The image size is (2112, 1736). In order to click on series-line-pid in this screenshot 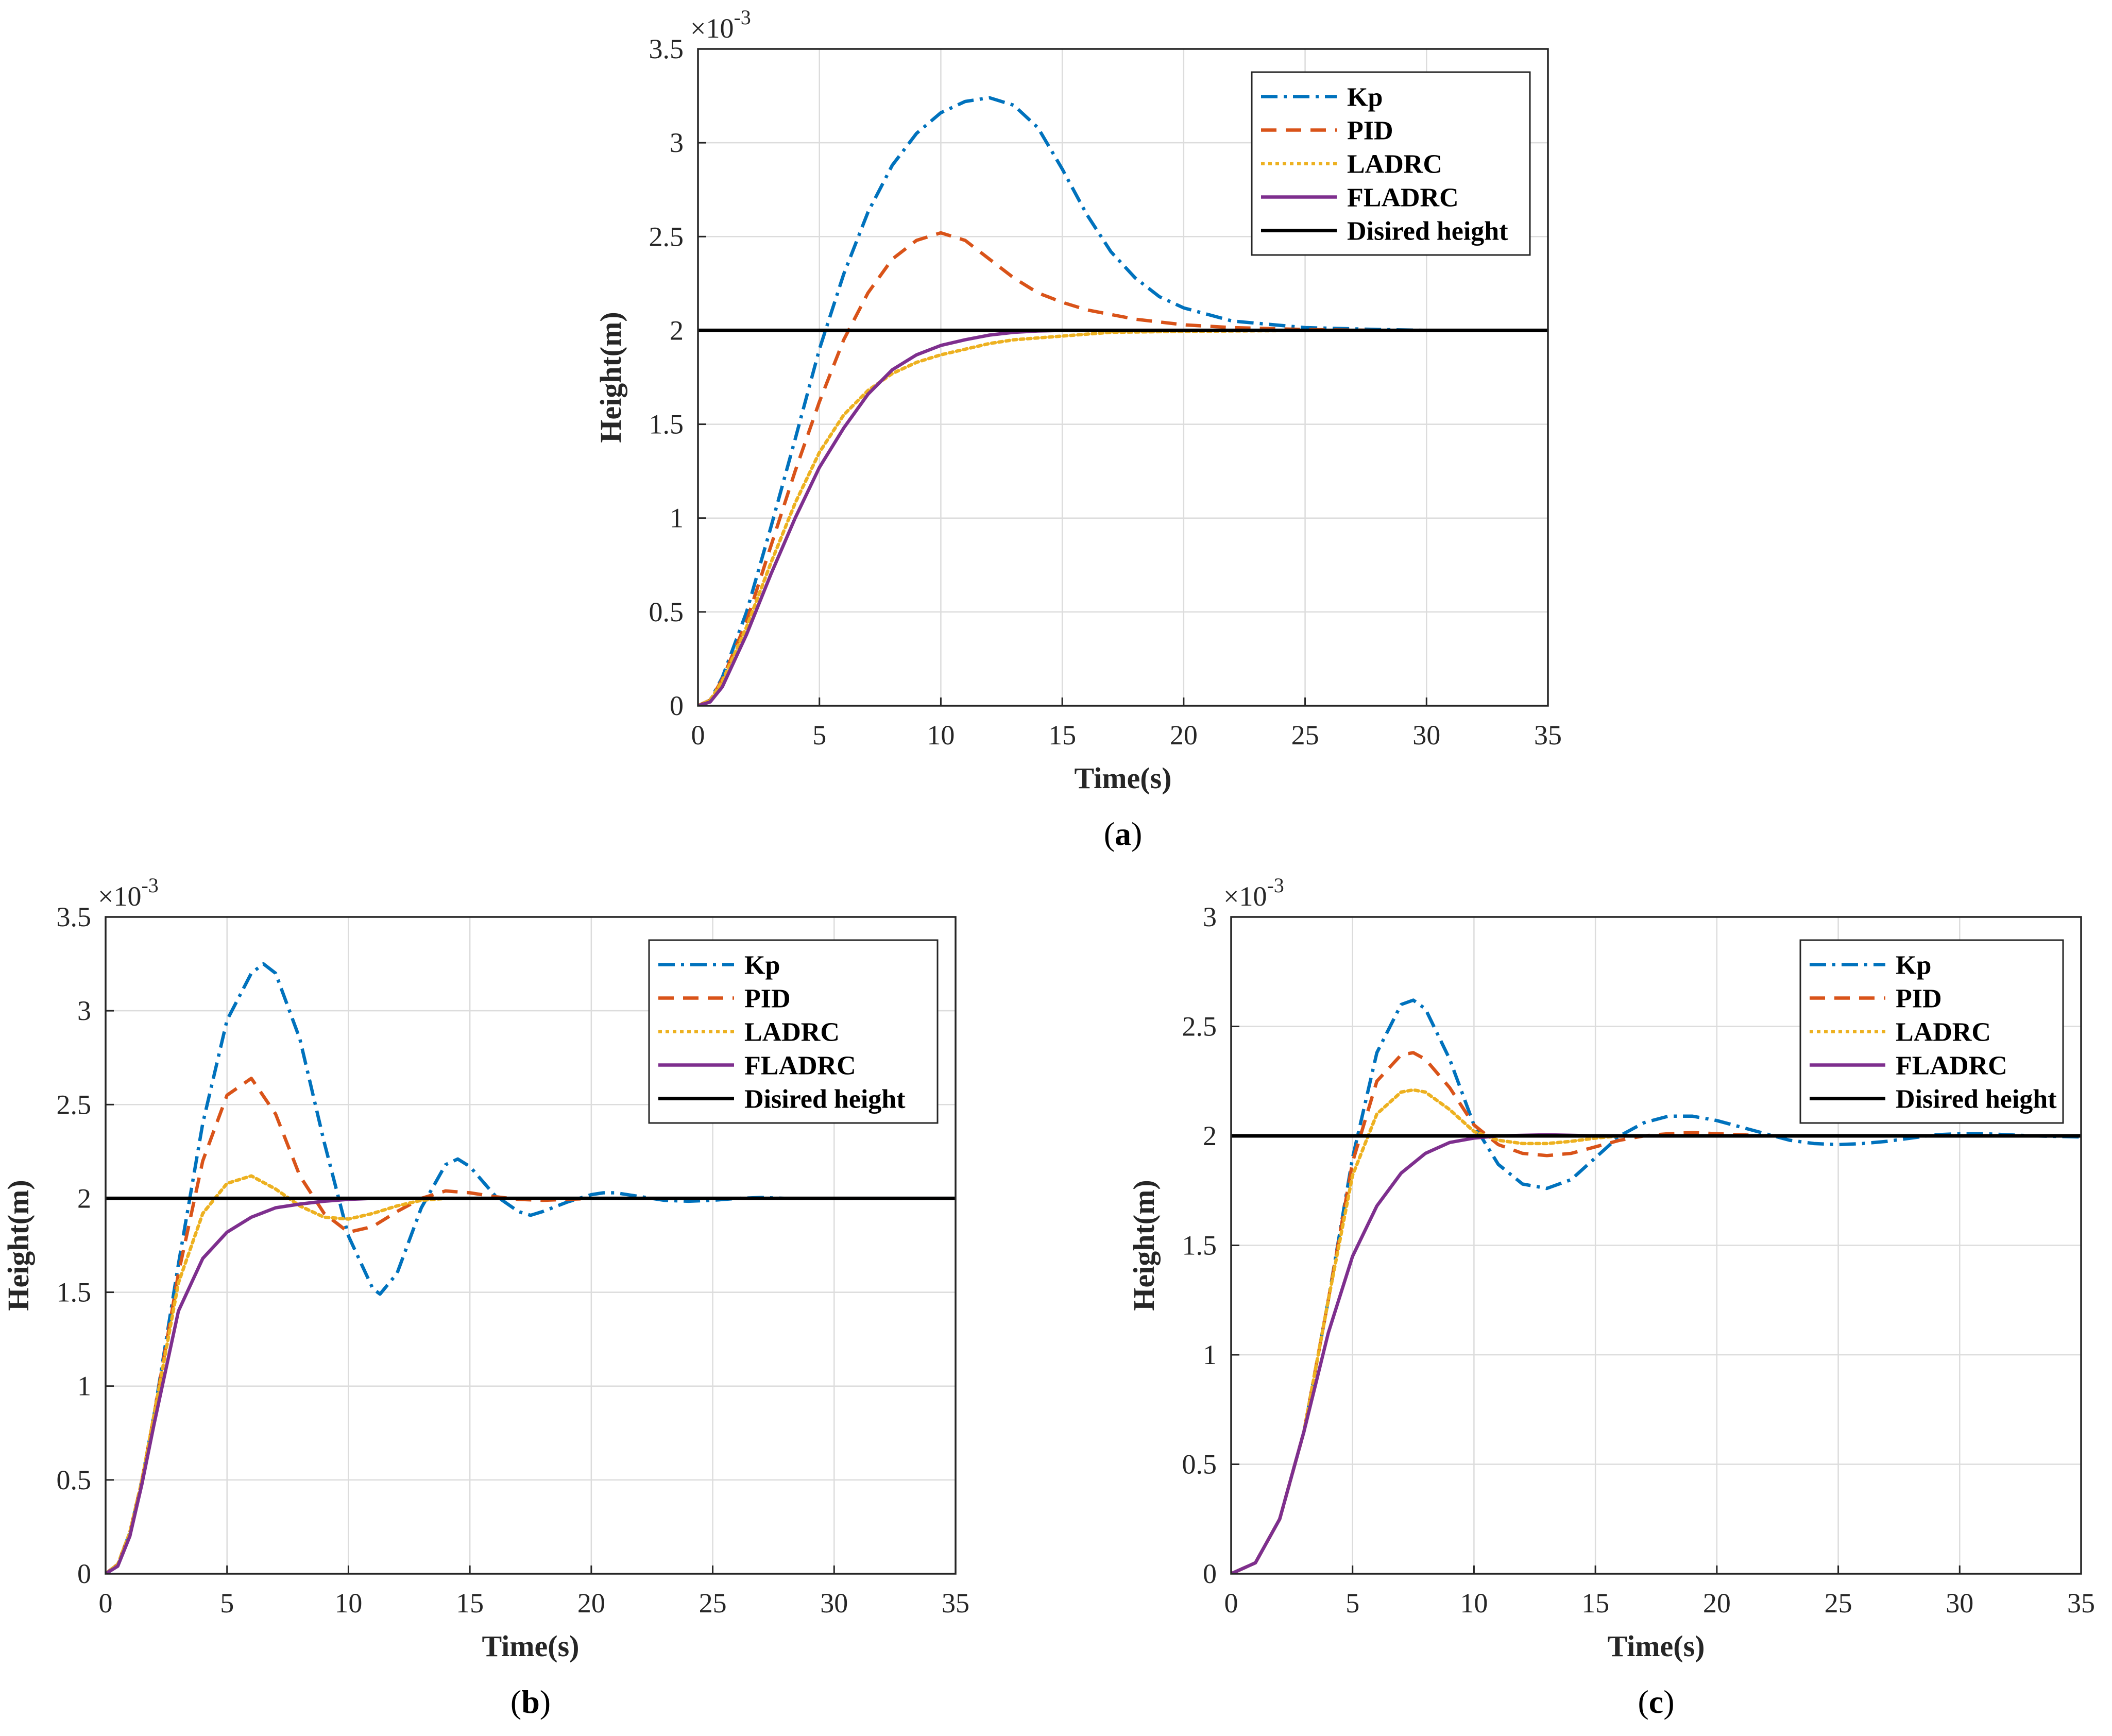, I will do `click(1123, 468)`.